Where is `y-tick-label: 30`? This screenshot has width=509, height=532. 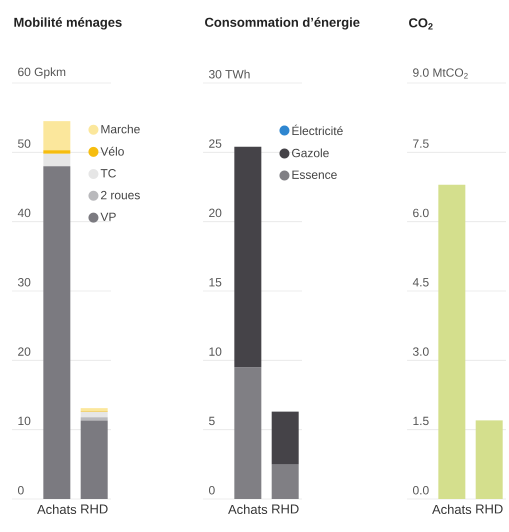
y-tick-label: 30 is located at coordinates (24, 282).